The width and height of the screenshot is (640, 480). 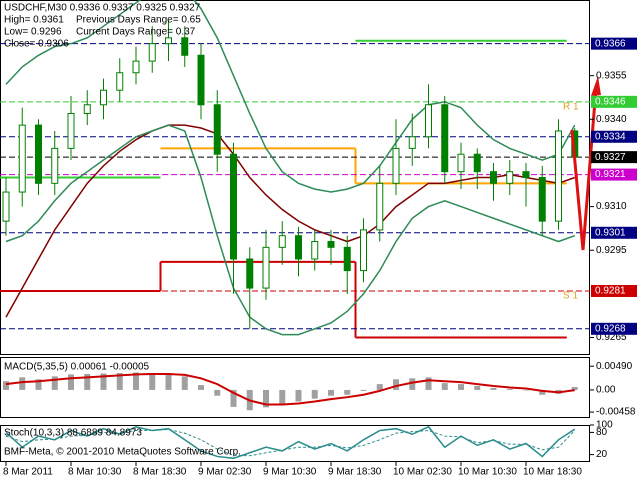 I want to click on x-tick-label: 8 Mar 2011, so click(x=28, y=472).